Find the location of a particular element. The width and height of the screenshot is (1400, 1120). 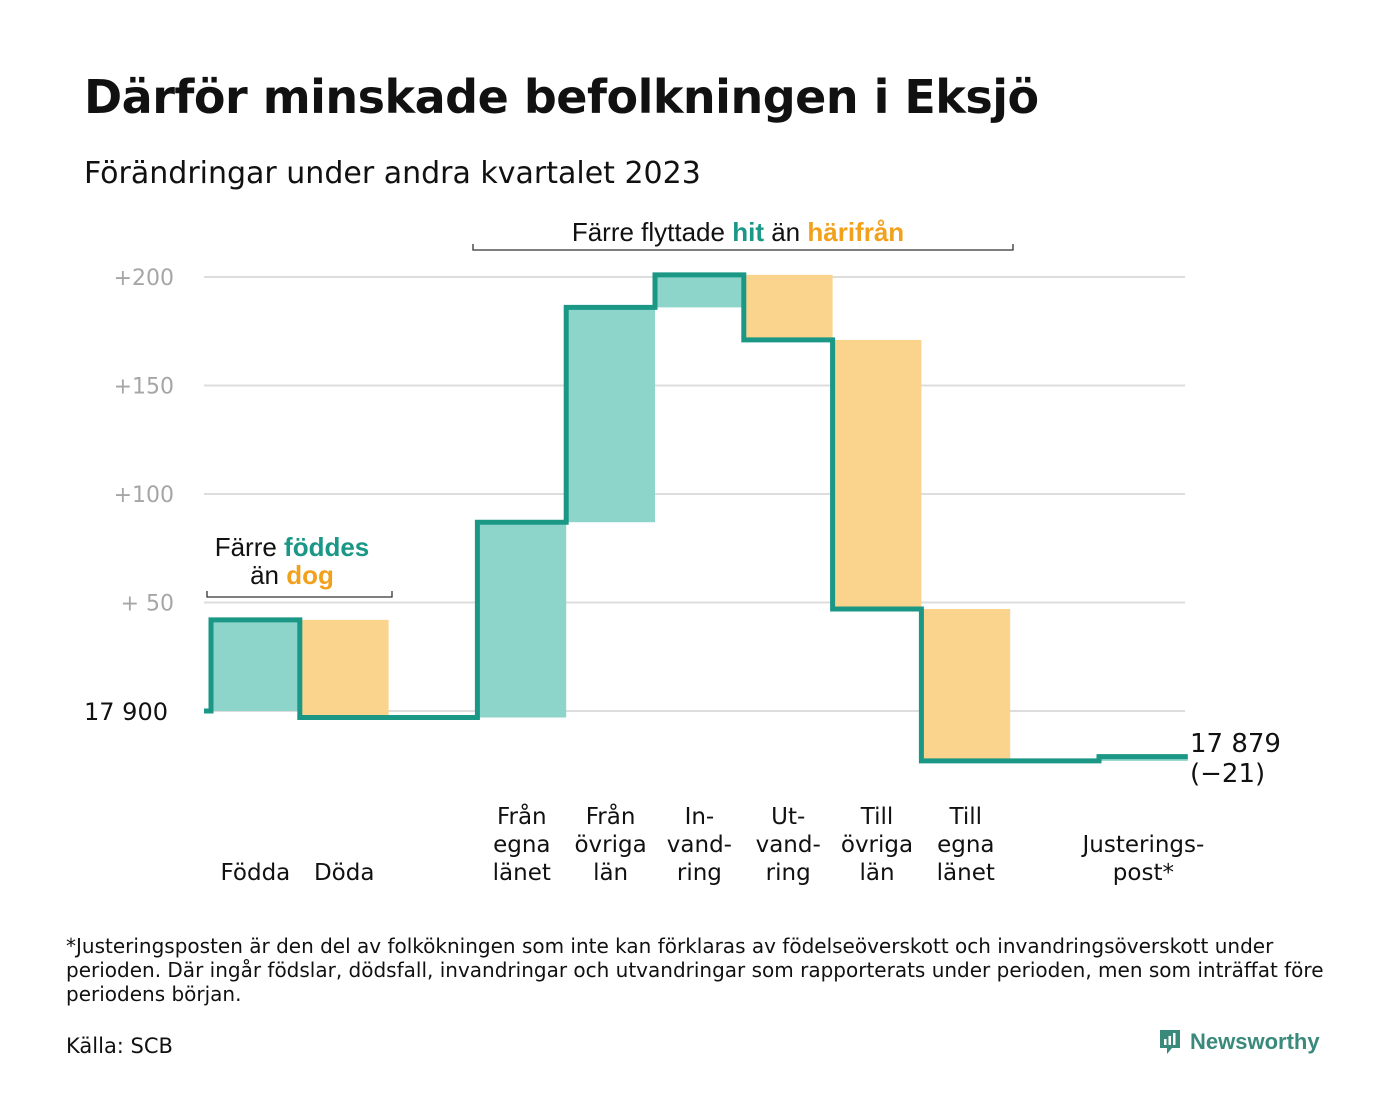

births-annotation-line1: Färre föddes is located at coordinates (292, 547).